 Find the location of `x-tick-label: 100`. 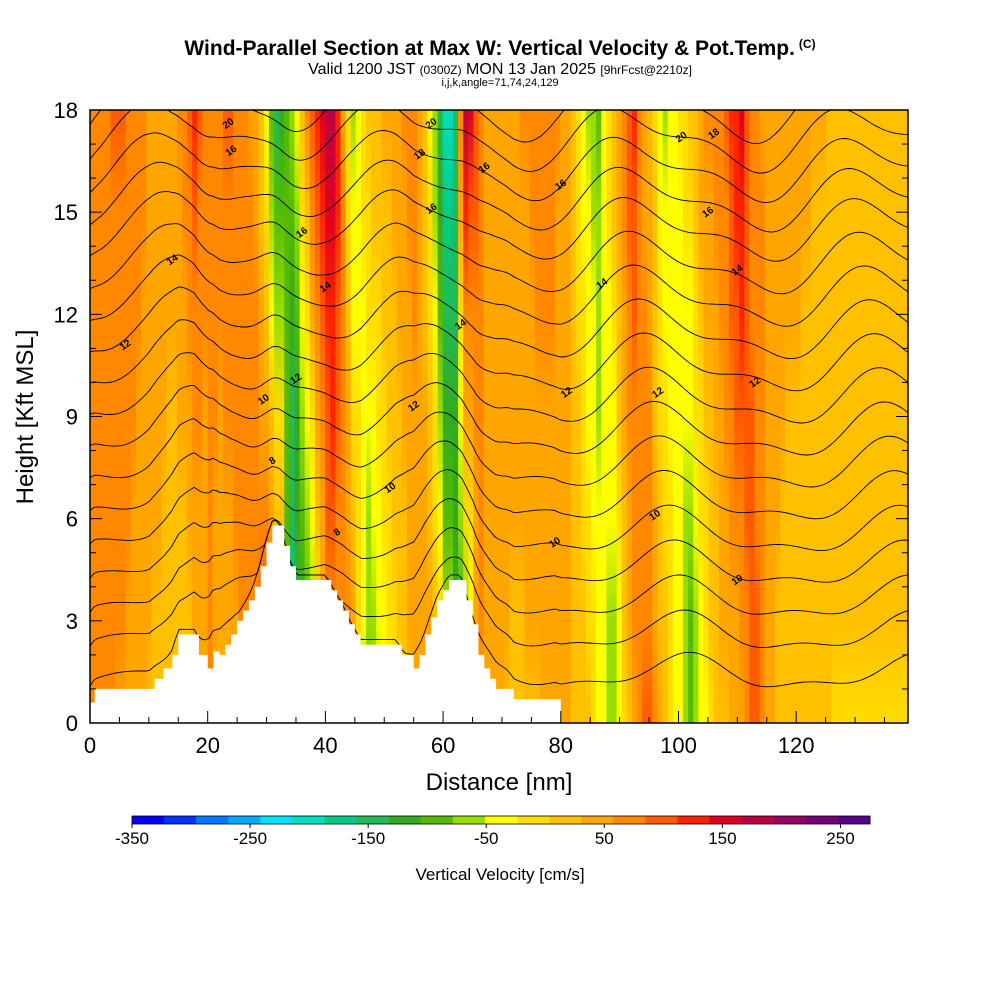

x-tick-label: 100 is located at coordinates (678, 745).